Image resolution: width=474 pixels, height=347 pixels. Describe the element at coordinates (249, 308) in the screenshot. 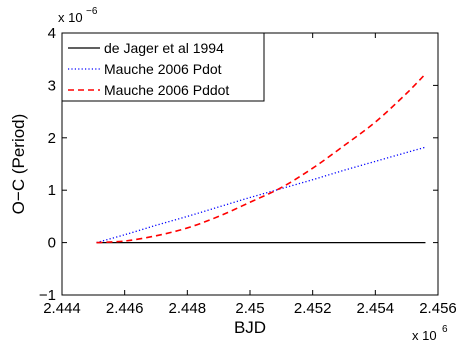

I see `x-tick-label: 2.45` at that location.